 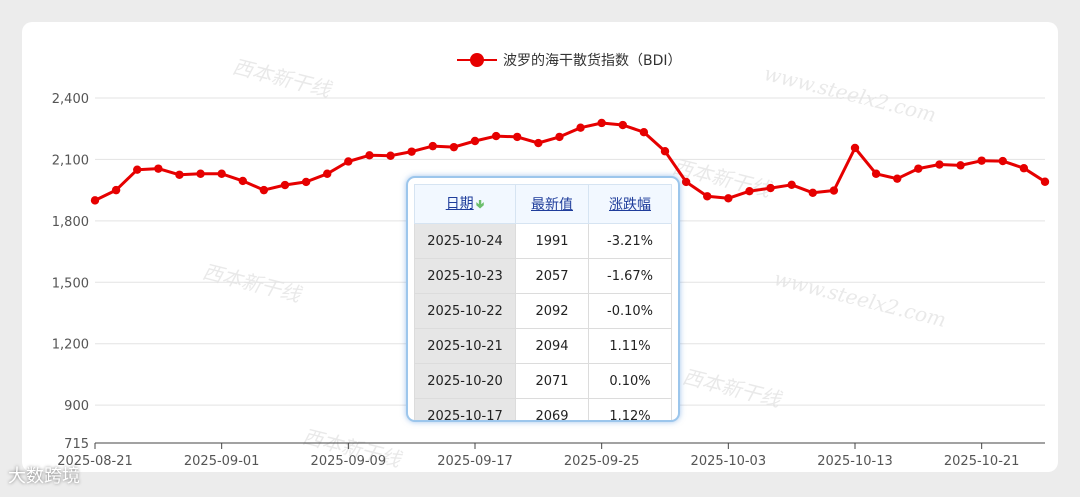 What do you see at coordinates (70, 345) in the screenshot?
I see `y-tick-label: 1,200` at bounding box center [70, 345].